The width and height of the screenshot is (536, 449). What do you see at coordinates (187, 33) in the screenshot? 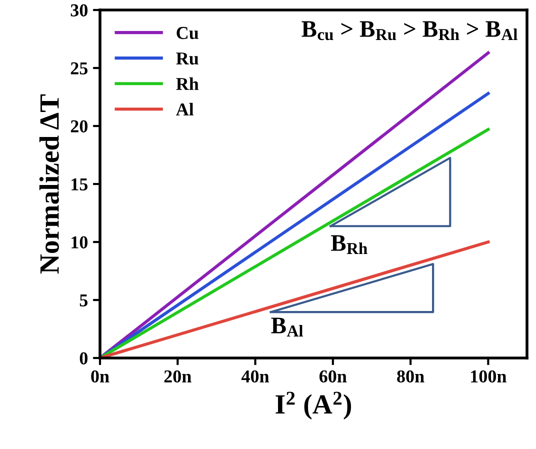
I see `legend-label: Cu` at bounding box center [187, 33].